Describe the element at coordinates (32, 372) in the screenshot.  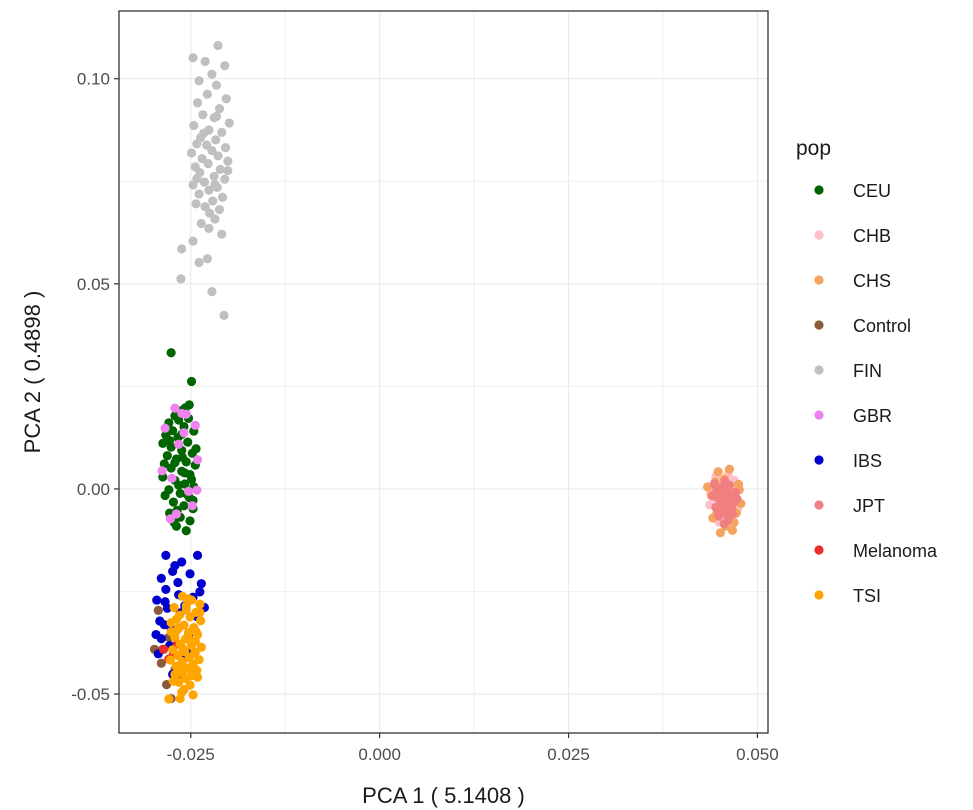
I see `y-axis-title: PCA 2 ( 0.4898 )` at that location.